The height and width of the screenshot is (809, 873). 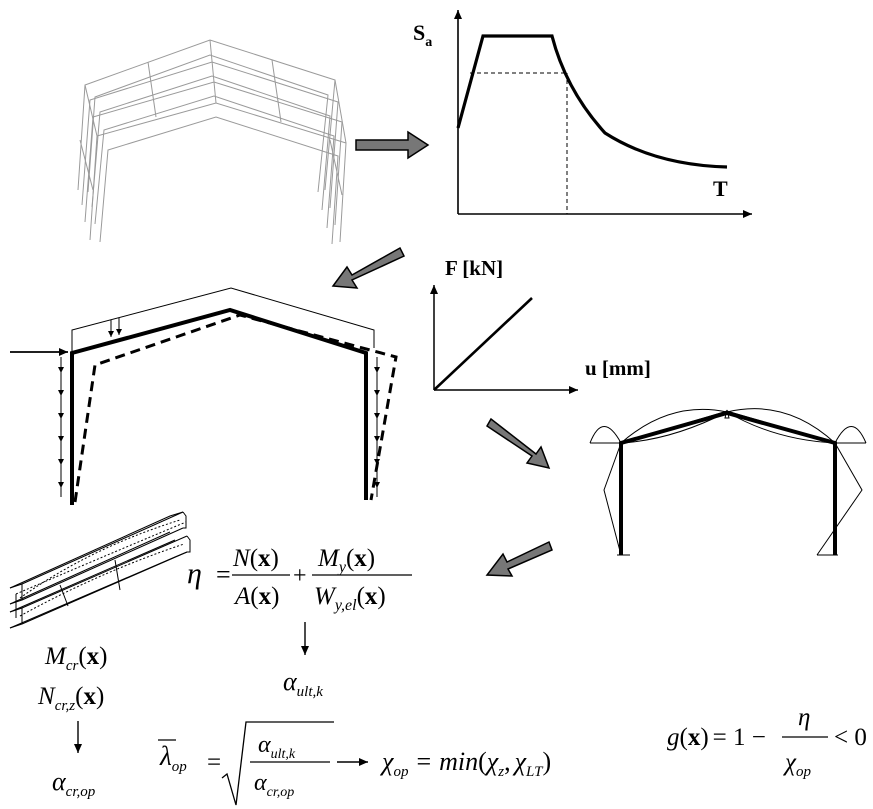 What do you see at coordinates (212, 142) in the screenshot?
I see `3d-frame-model` at bounding box center [212, 142].